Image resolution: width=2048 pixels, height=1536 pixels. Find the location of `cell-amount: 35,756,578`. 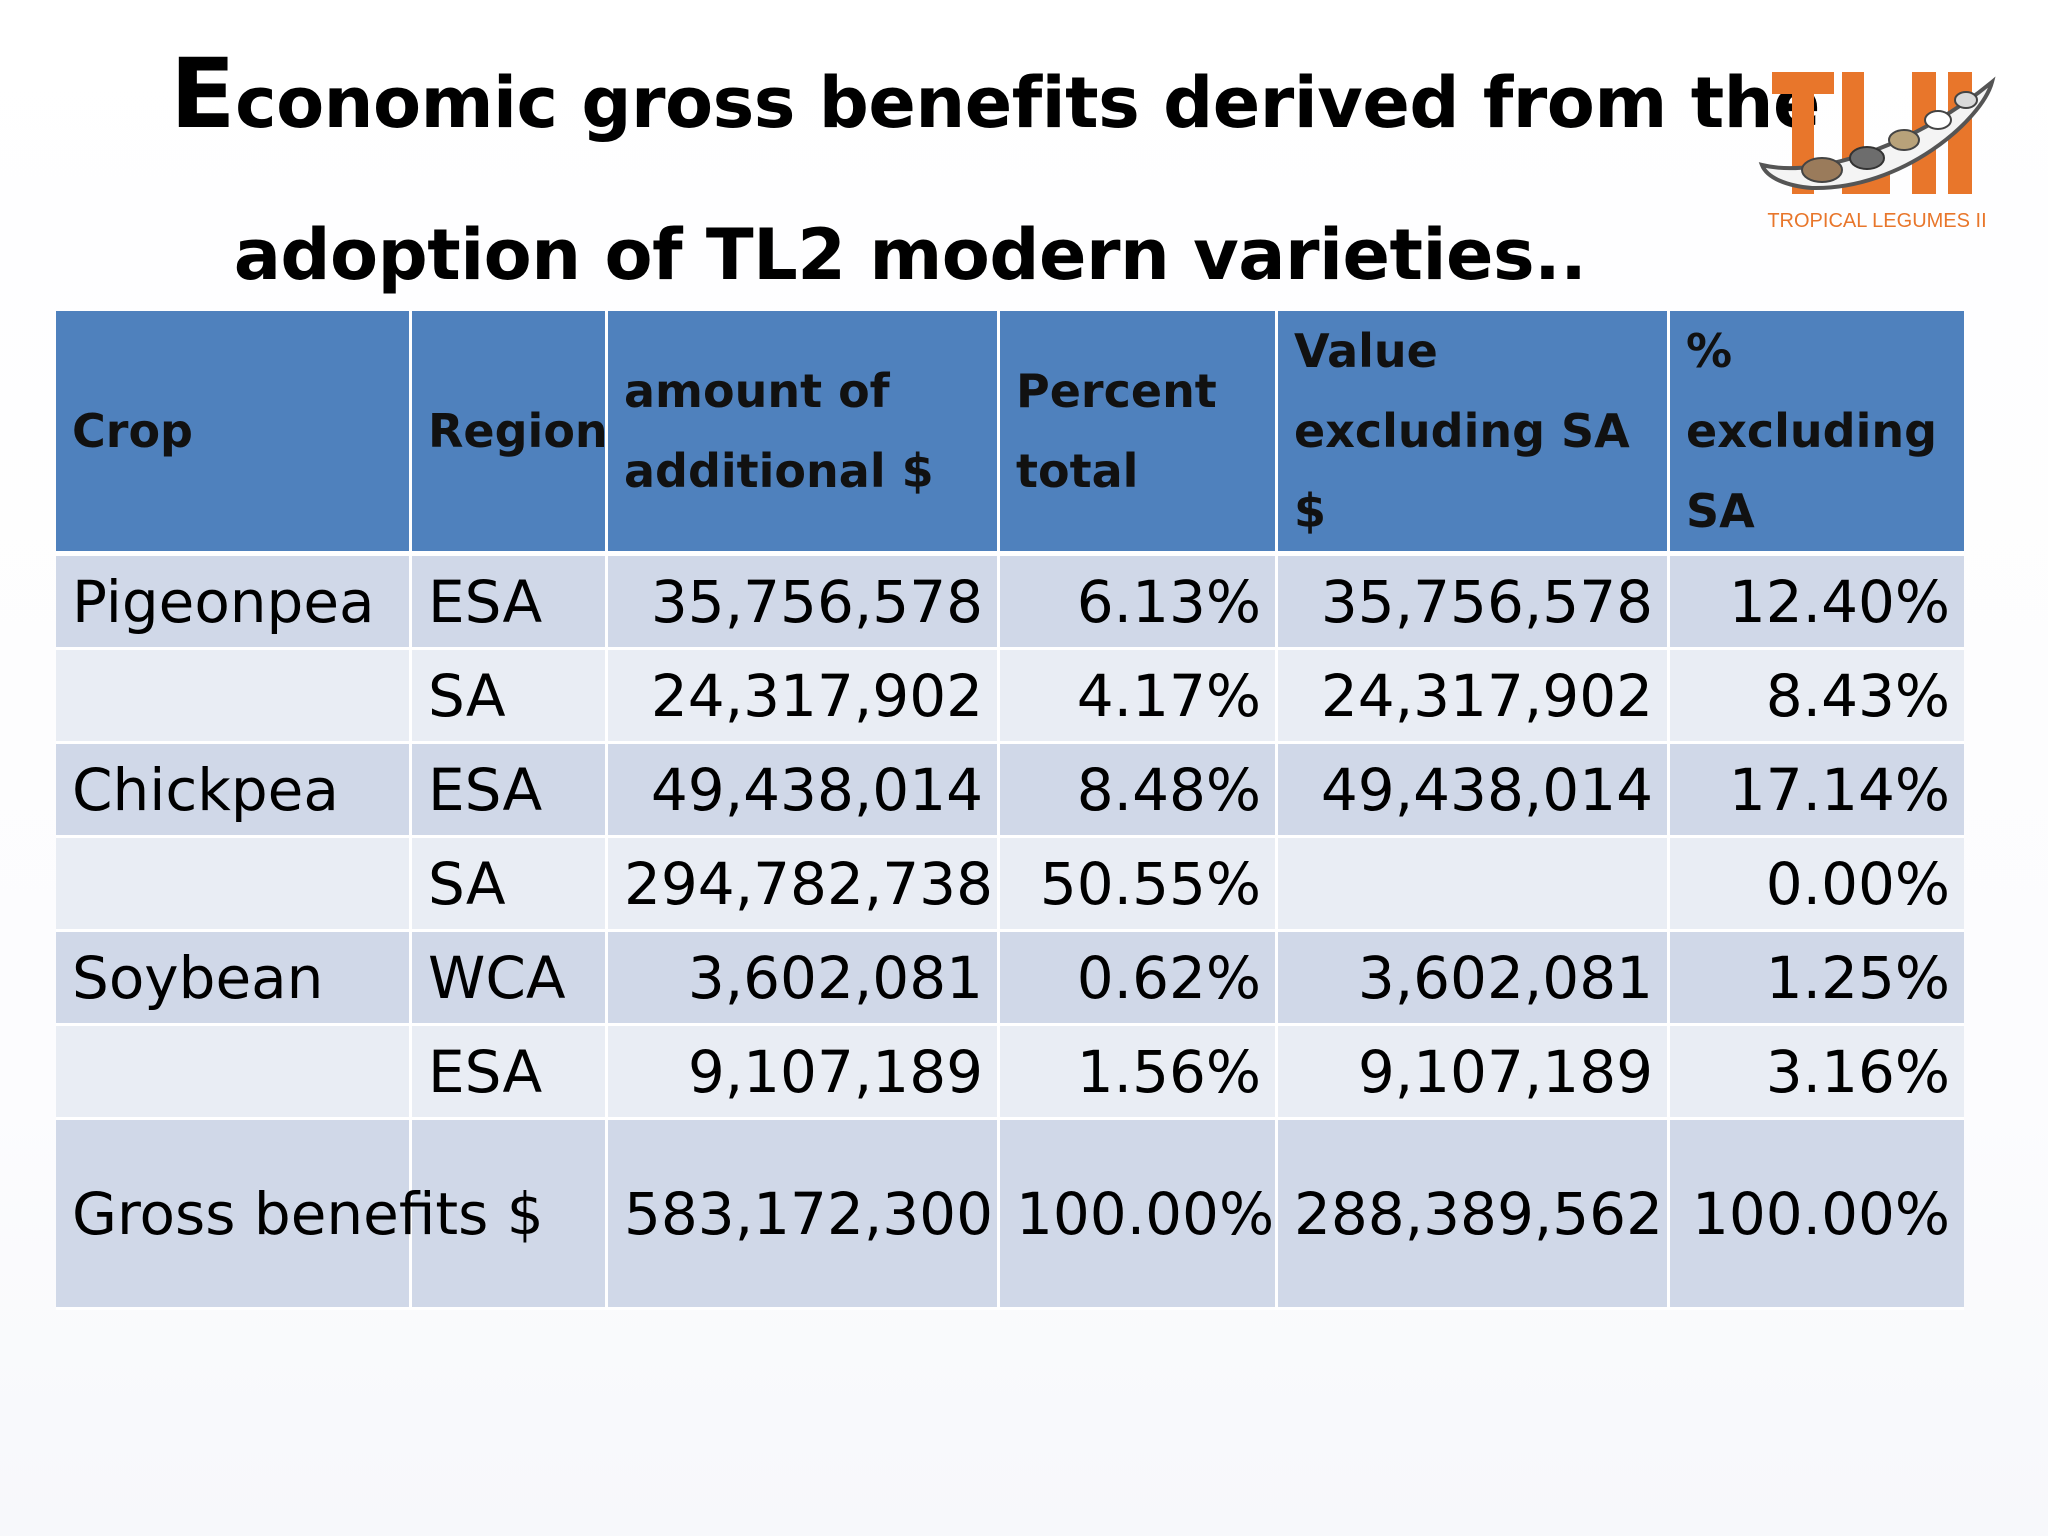

cell-amount: 35,756,578 is located at coordinates (804, 603).